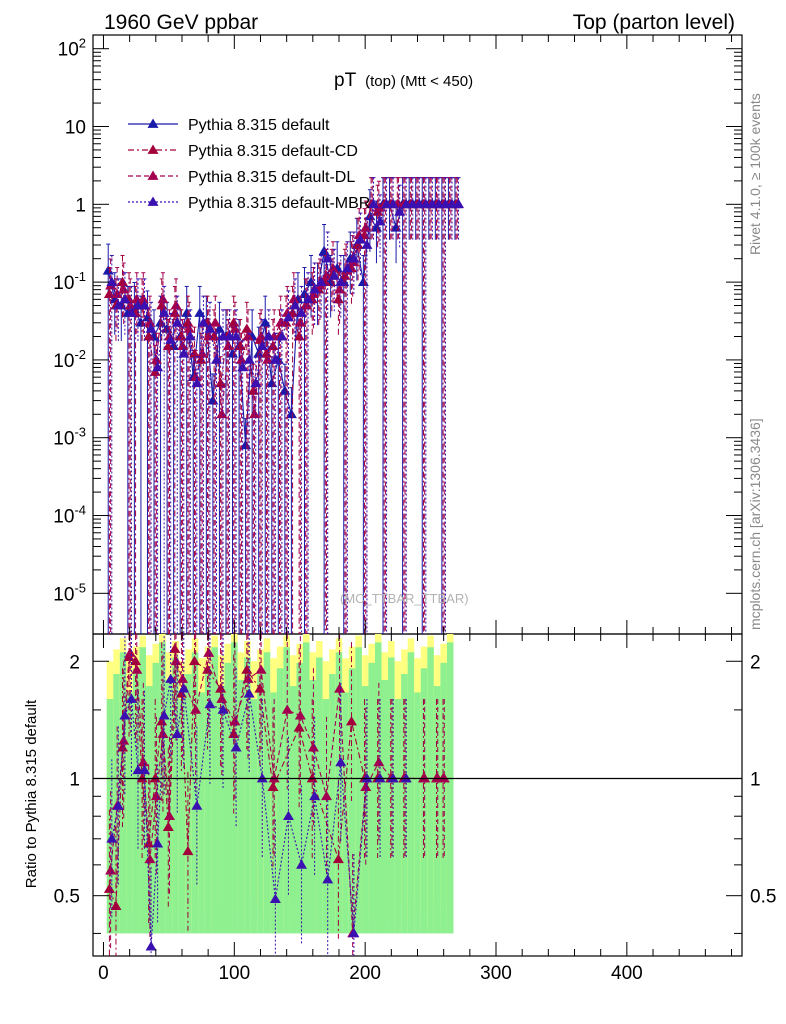 This screenshot has width=786, height=1024. Describe the element at coordinates (82, 43) in the screenshot. I see `y-tick-exponent: 2` at that location.